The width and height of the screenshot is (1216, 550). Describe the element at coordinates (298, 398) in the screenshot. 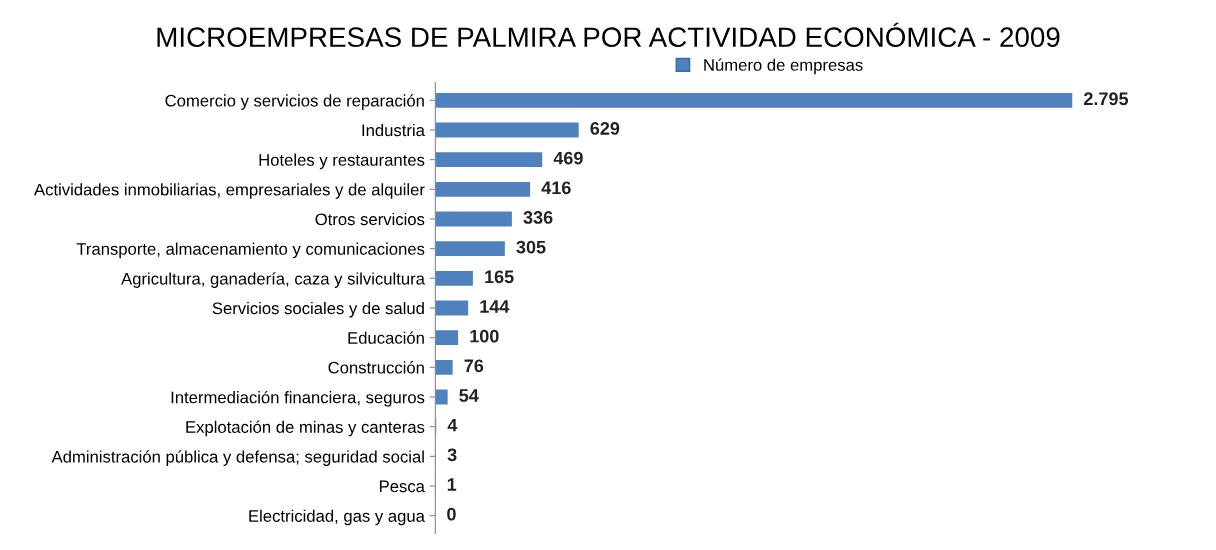

I see `y-tick-label: Intermediación financiera, seguros` at that location.